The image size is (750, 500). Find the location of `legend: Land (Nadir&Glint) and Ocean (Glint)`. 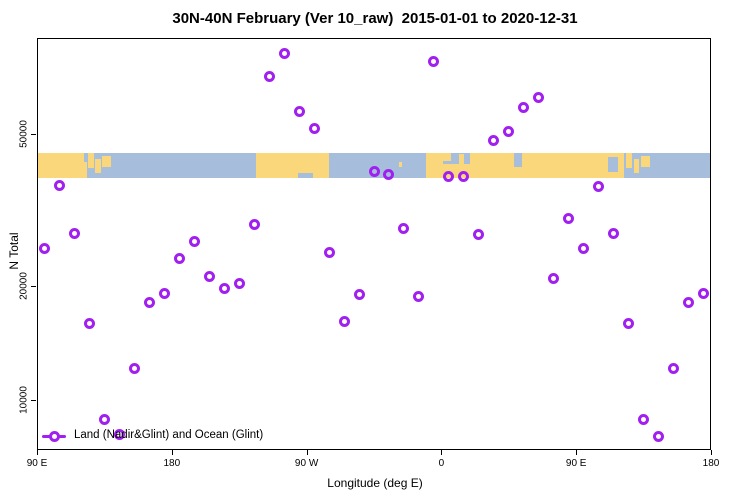

legend: Land (Nadir&Glint) and Ocean (Glint) is located at coordinates (240, 436).